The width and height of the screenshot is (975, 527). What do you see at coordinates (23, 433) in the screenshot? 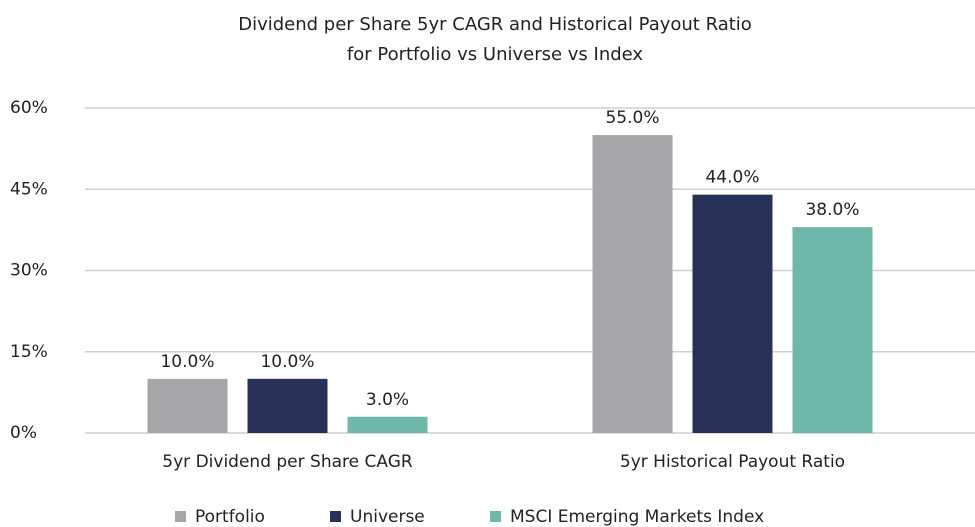
I see `y-tick-label: 0%` at bounding box center [23, 433].